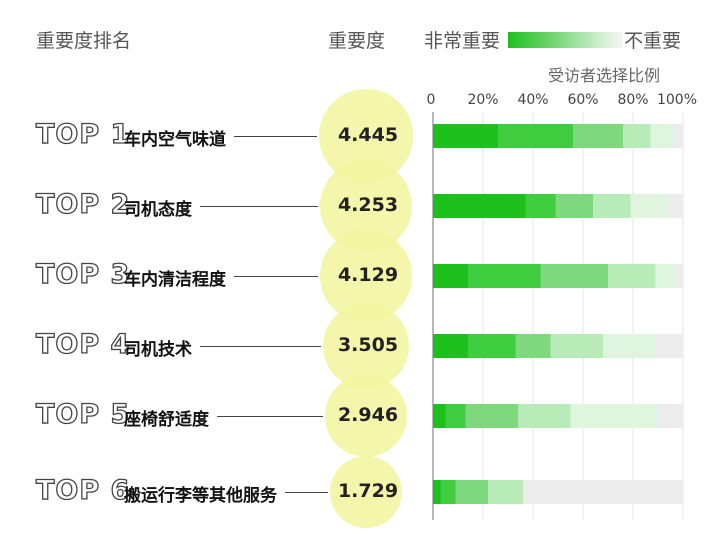 The image size is (720, 544). What do you see at coordinates (565, 40) in the screenshot?
I see `legend-gradient` at bounding box center [565, 40].